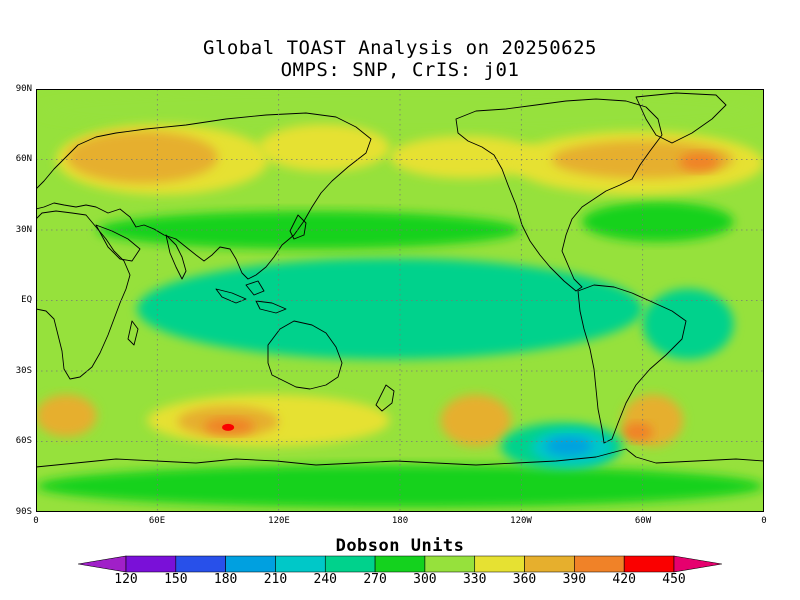 This screenshot has height=600, width=800. What do you see at coordinates (133, 333) in the screenshot?
I see `coastline-madagascar` at bounding box center [133, 333].